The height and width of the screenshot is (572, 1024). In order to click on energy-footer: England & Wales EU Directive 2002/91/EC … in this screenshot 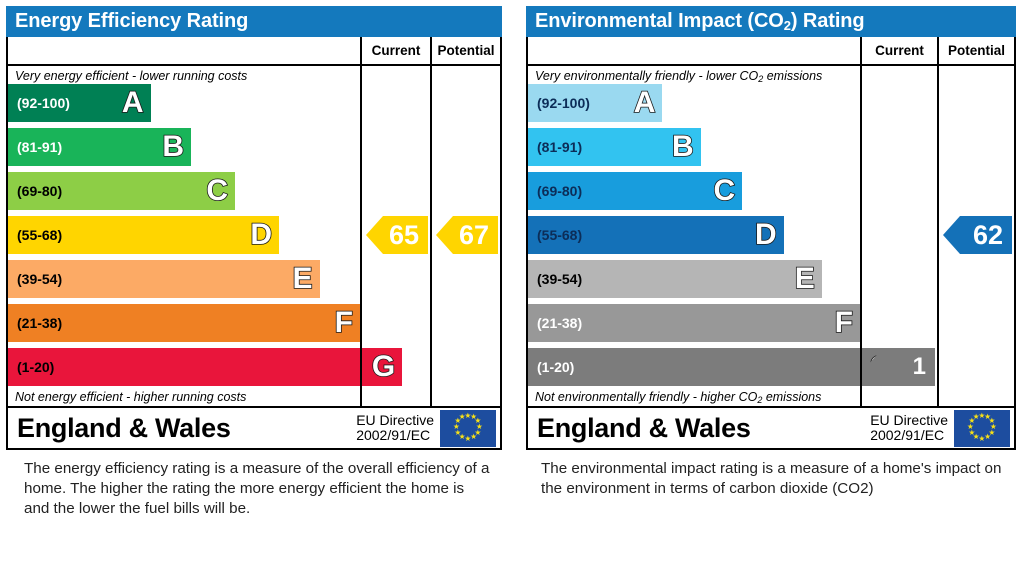, I will do `click(254, 429)`.